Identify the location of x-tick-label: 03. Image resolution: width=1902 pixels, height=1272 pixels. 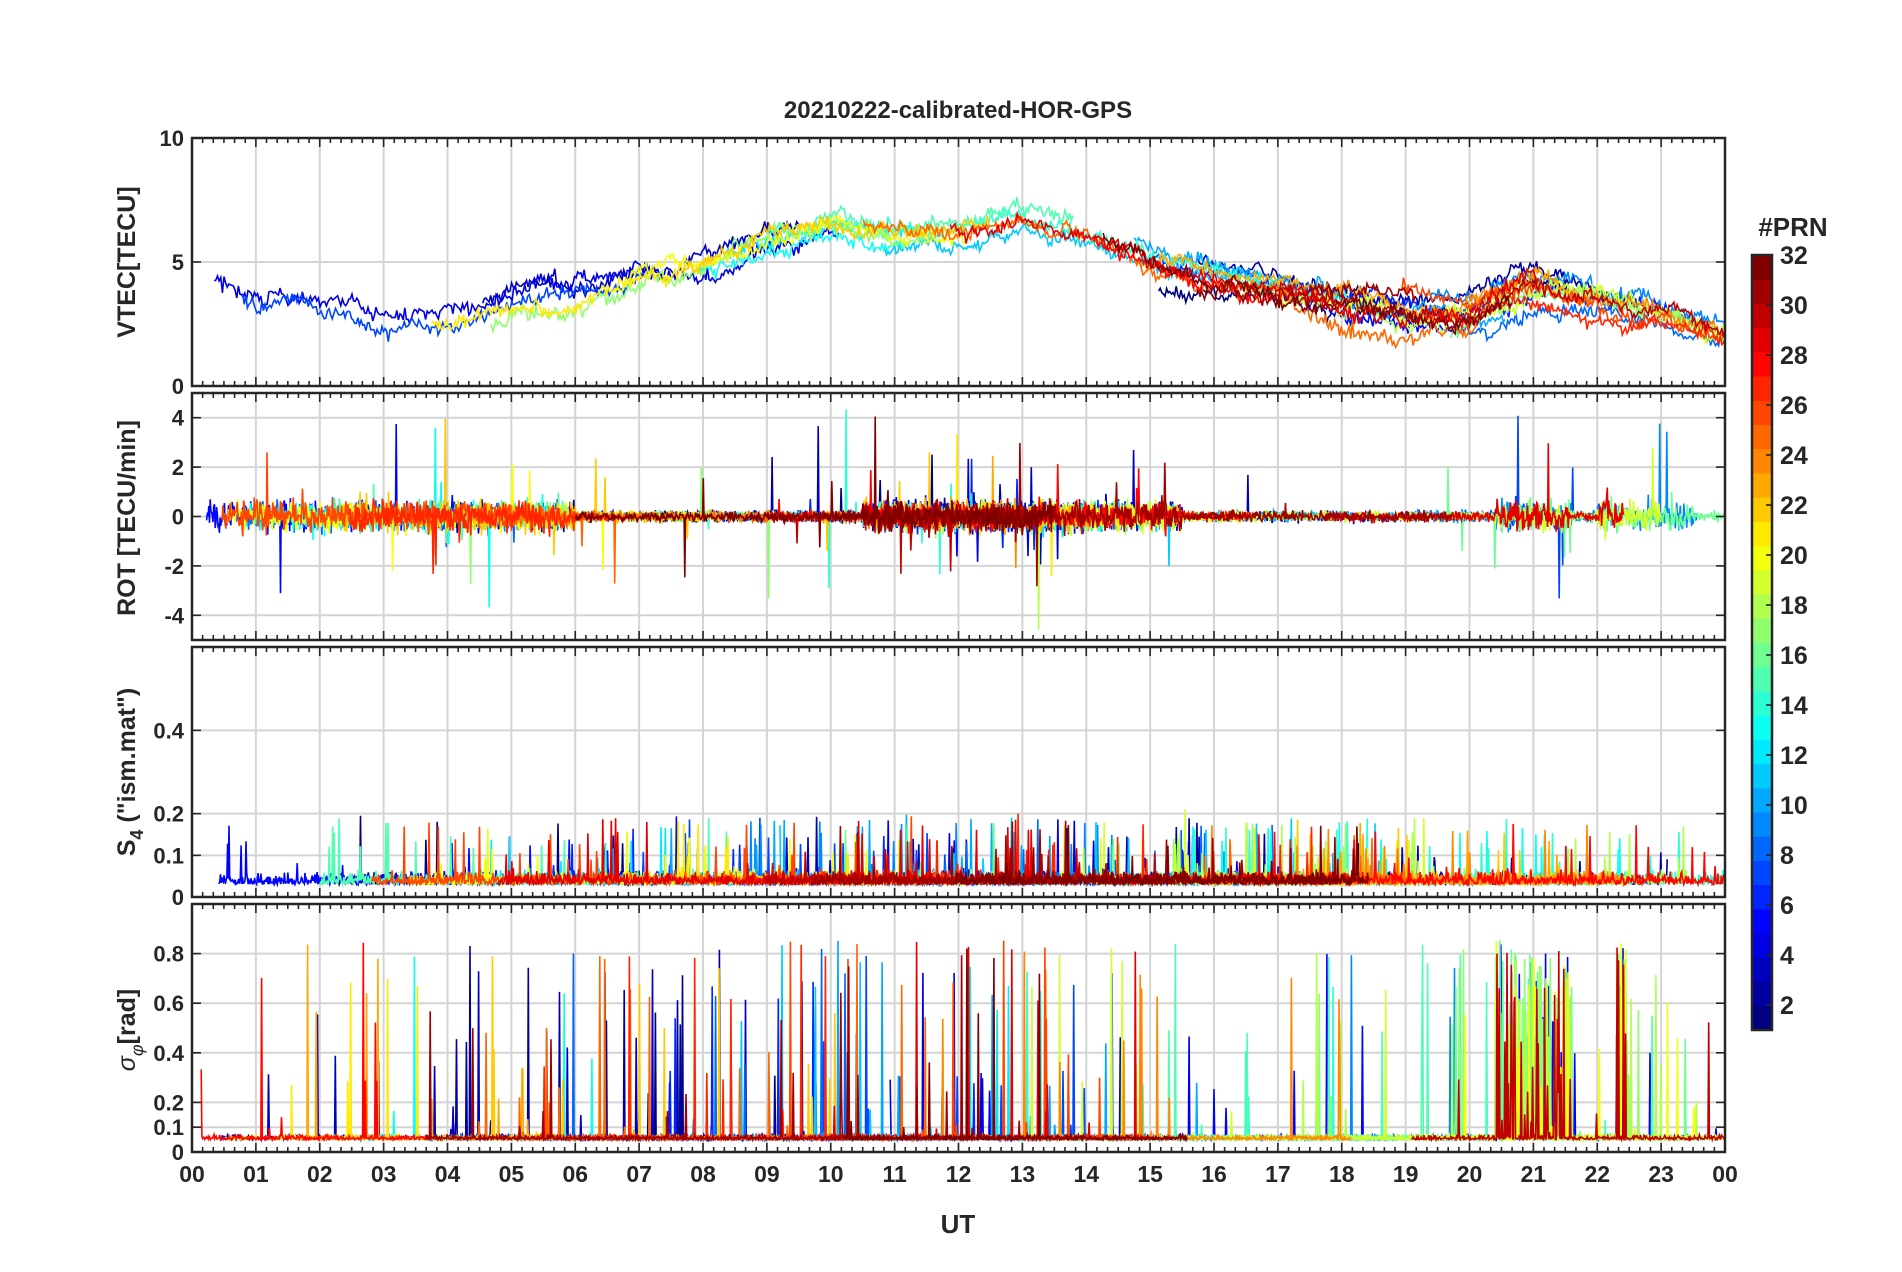
(384, 1174).